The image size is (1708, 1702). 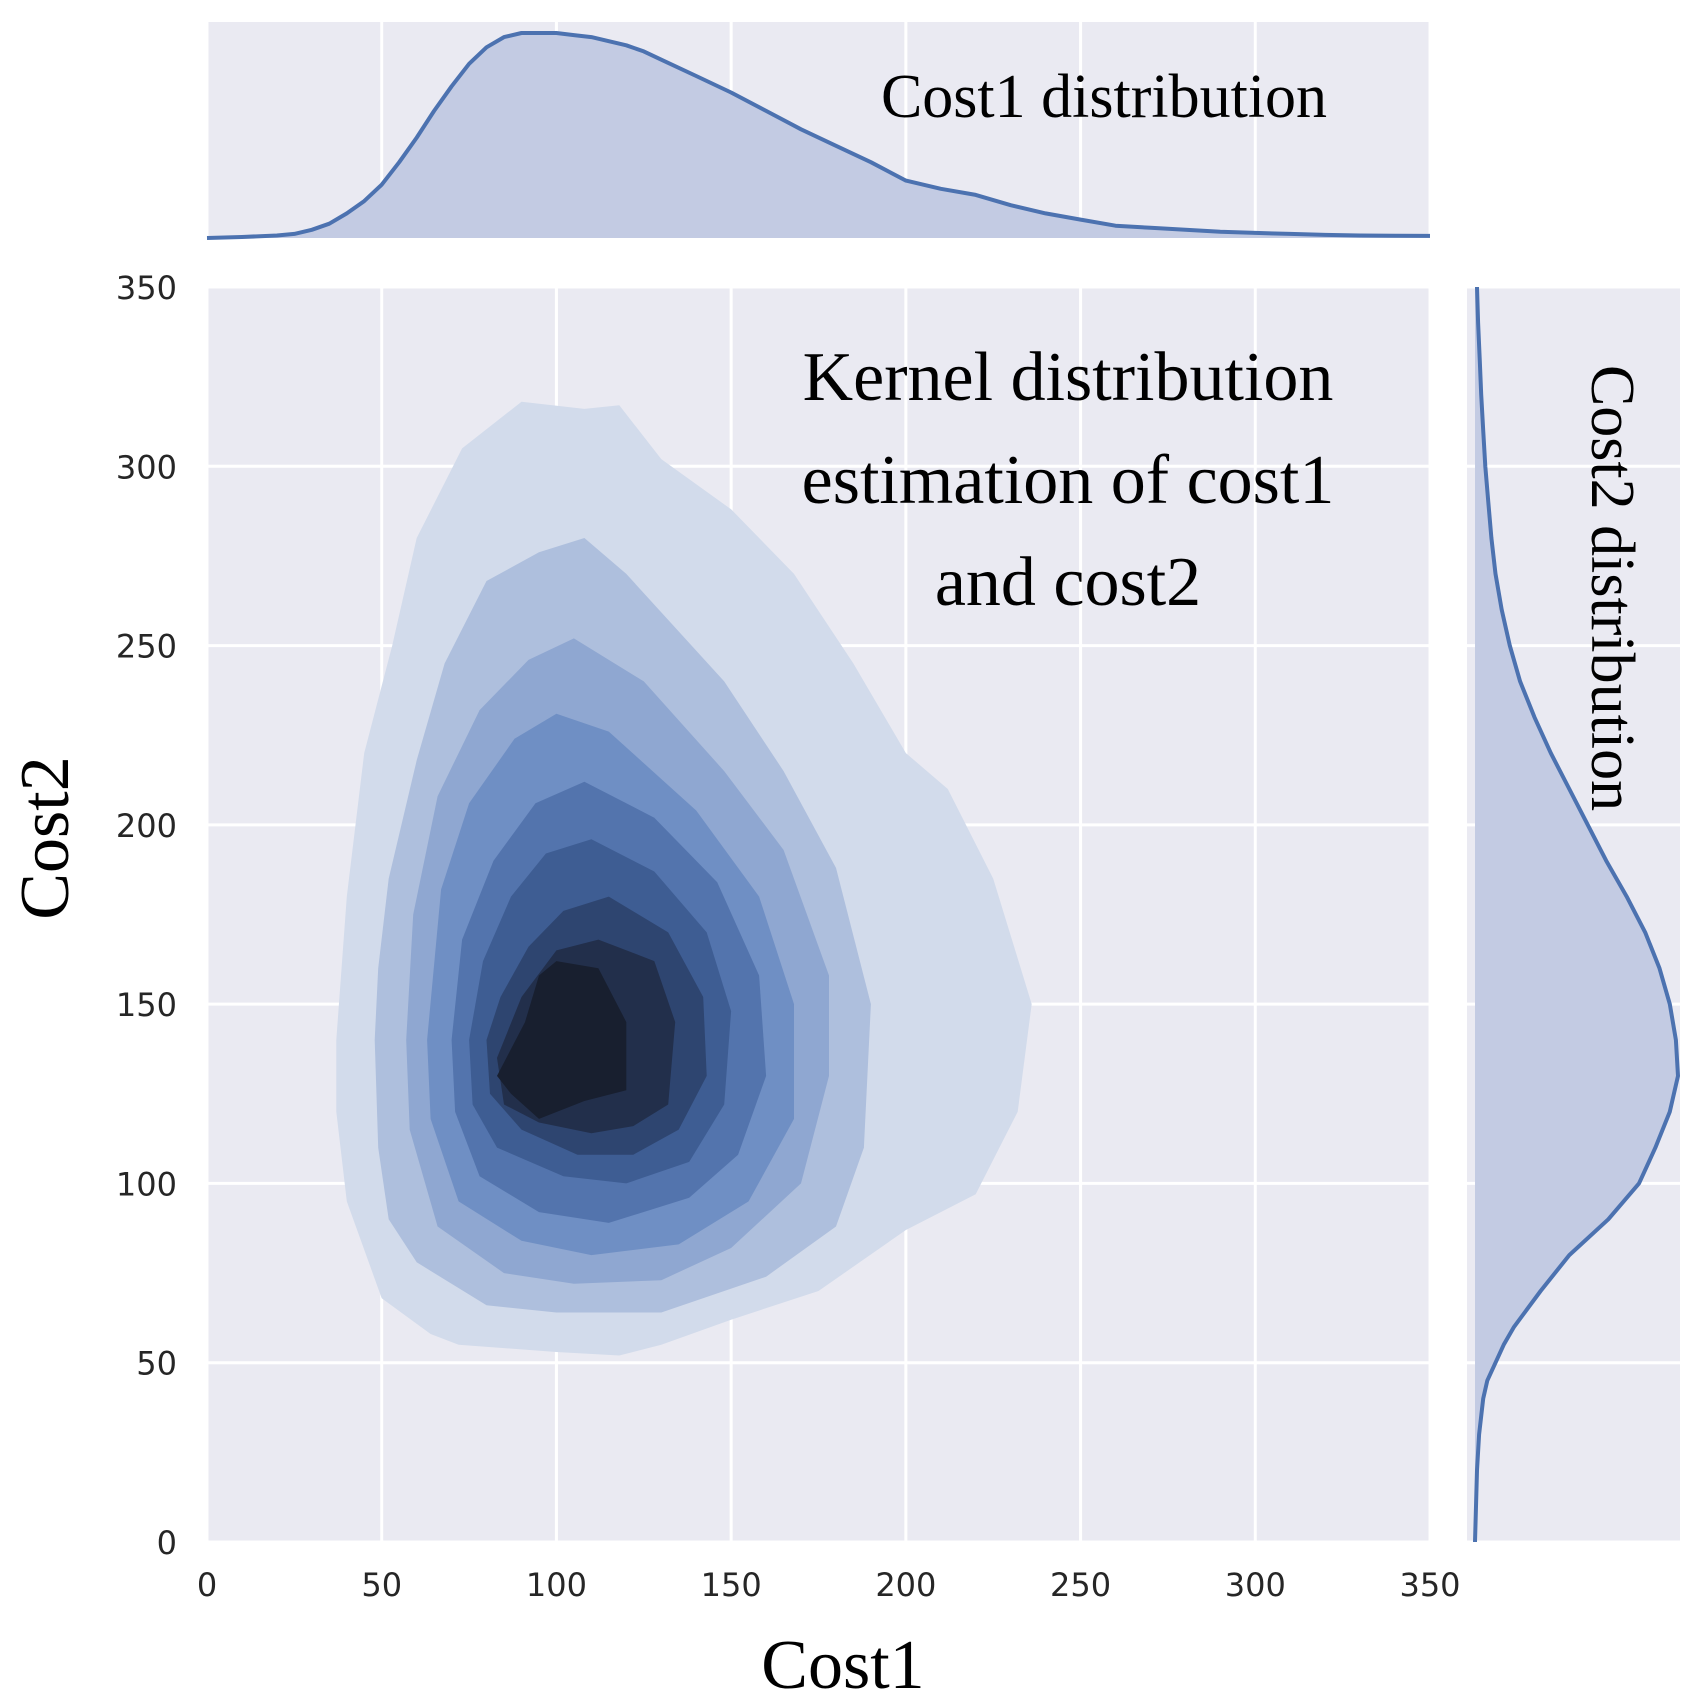 What do you see at coordinates (1068, 582) in the screenshot?
I see `kde-annotation-line-3: and cost2` at bounding box center [1068, 582].